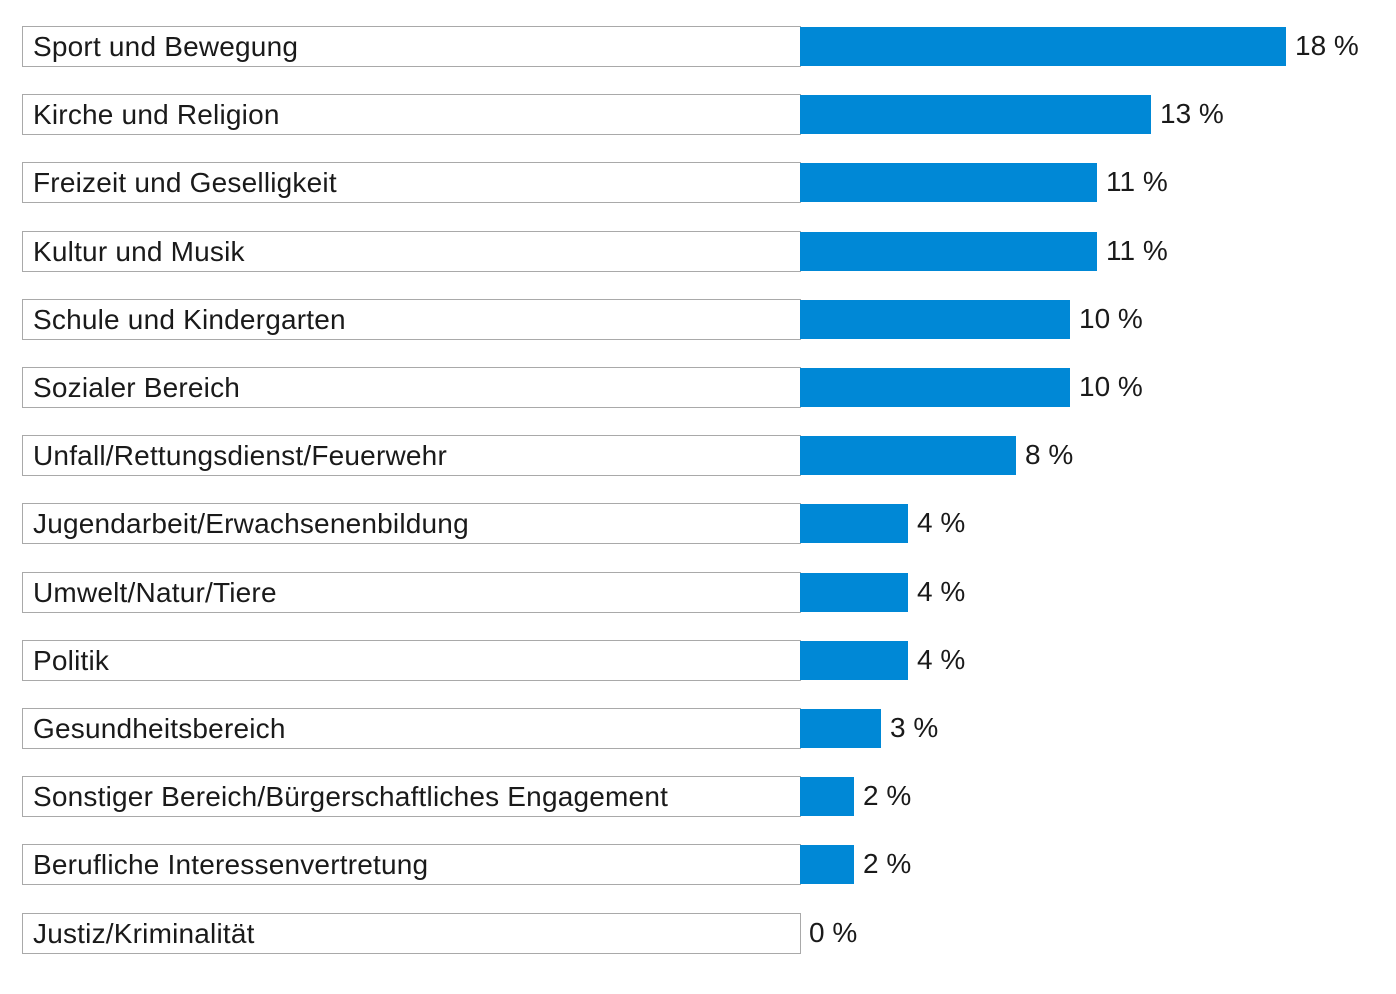 Image resolution: width=1396 pixels, height=994 pixels. What do you see at coordinates (166, 46) in the screenshot?
I see `category-label: Sport und Bewegung` at bounding box center [166, 46].